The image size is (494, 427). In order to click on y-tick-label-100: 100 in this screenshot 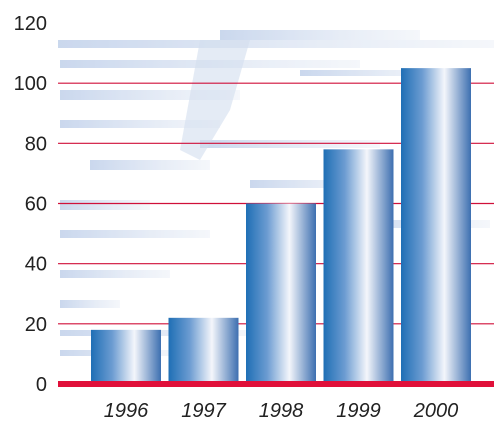, I will do `click(30, 84)`.